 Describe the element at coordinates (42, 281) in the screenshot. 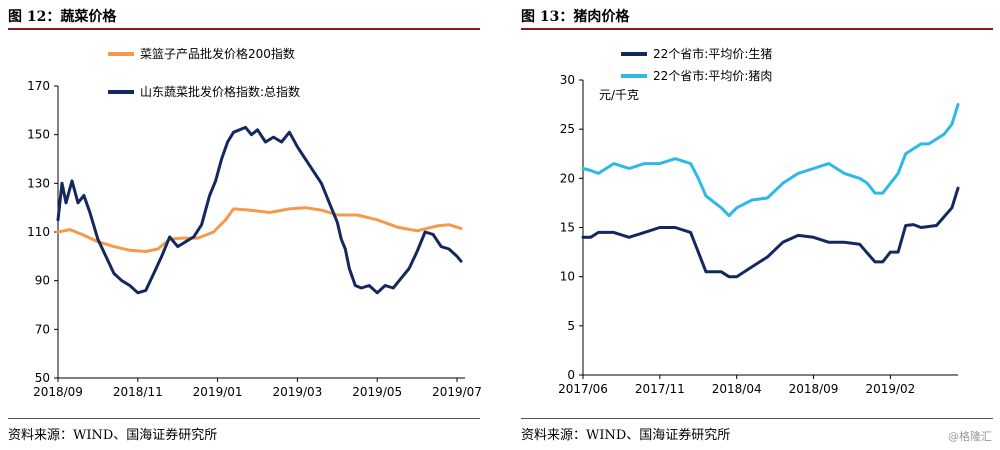

I see `y-tick-label: 90` at that location.